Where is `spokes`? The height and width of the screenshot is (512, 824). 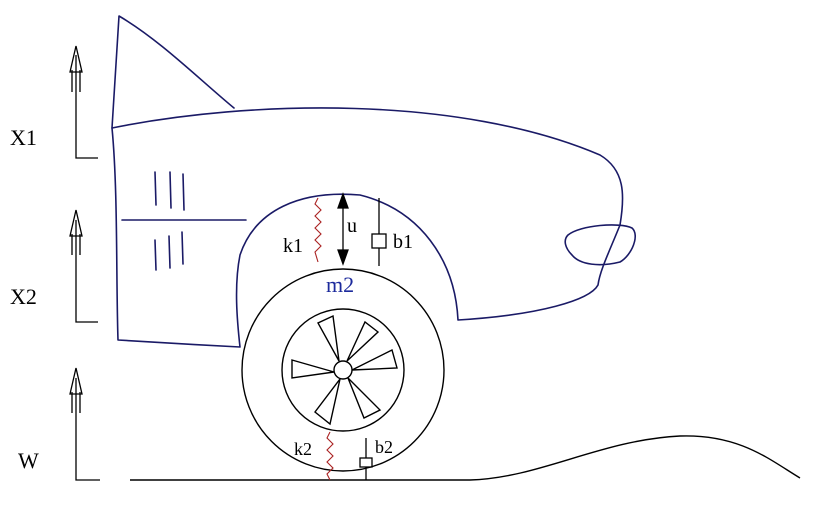
spokes is located at coordinates (344, 370).